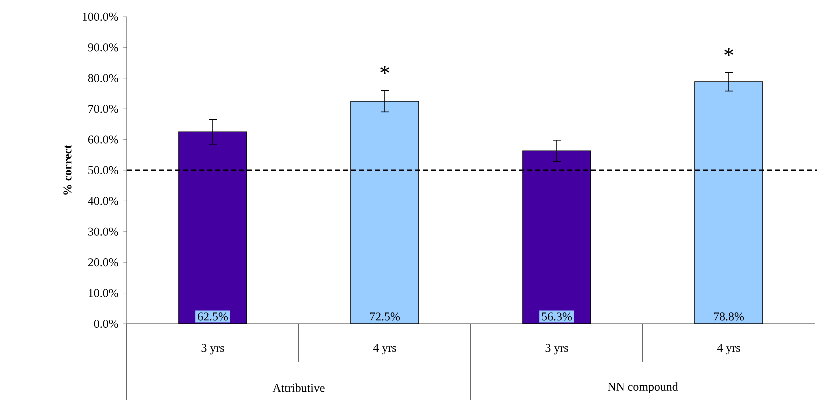 The image size is (817, 405). What do you see at coordinates (385, 316) in the screenshot?
I see `data-label: 72.5%` at bounding box center [385, 316].